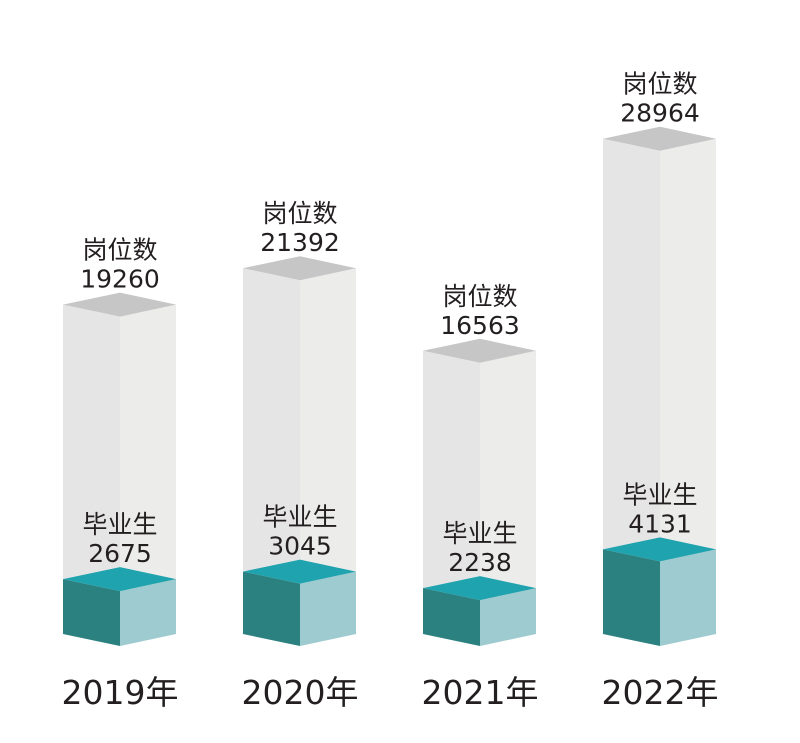 This screenshot has height=743, width=800. I want to click on bar-grads-2-top, so click(479, 588).